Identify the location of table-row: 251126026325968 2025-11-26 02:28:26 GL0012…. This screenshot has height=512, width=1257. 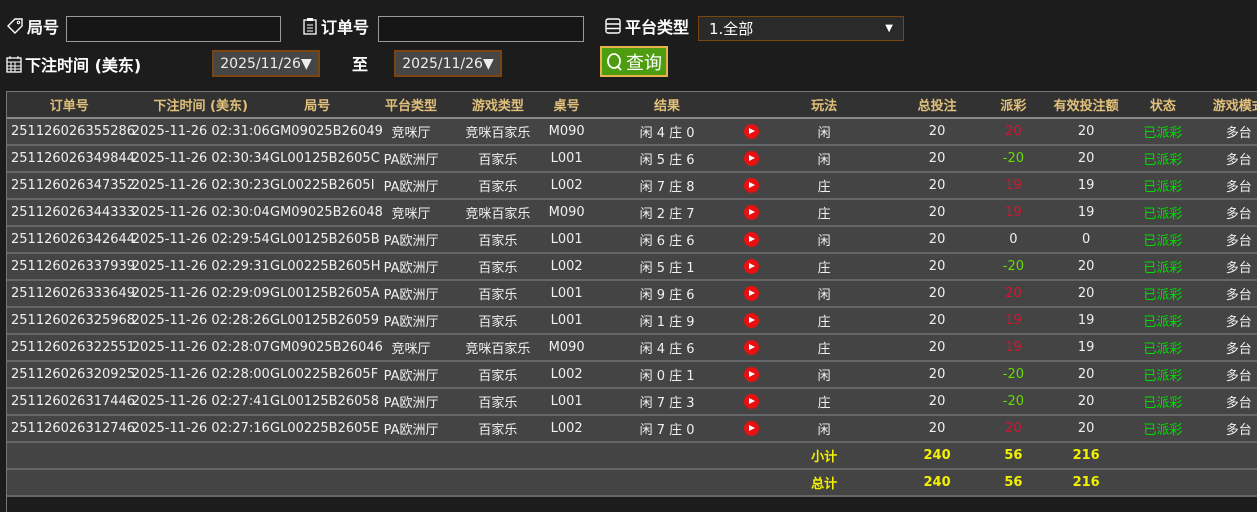
(632, 321).